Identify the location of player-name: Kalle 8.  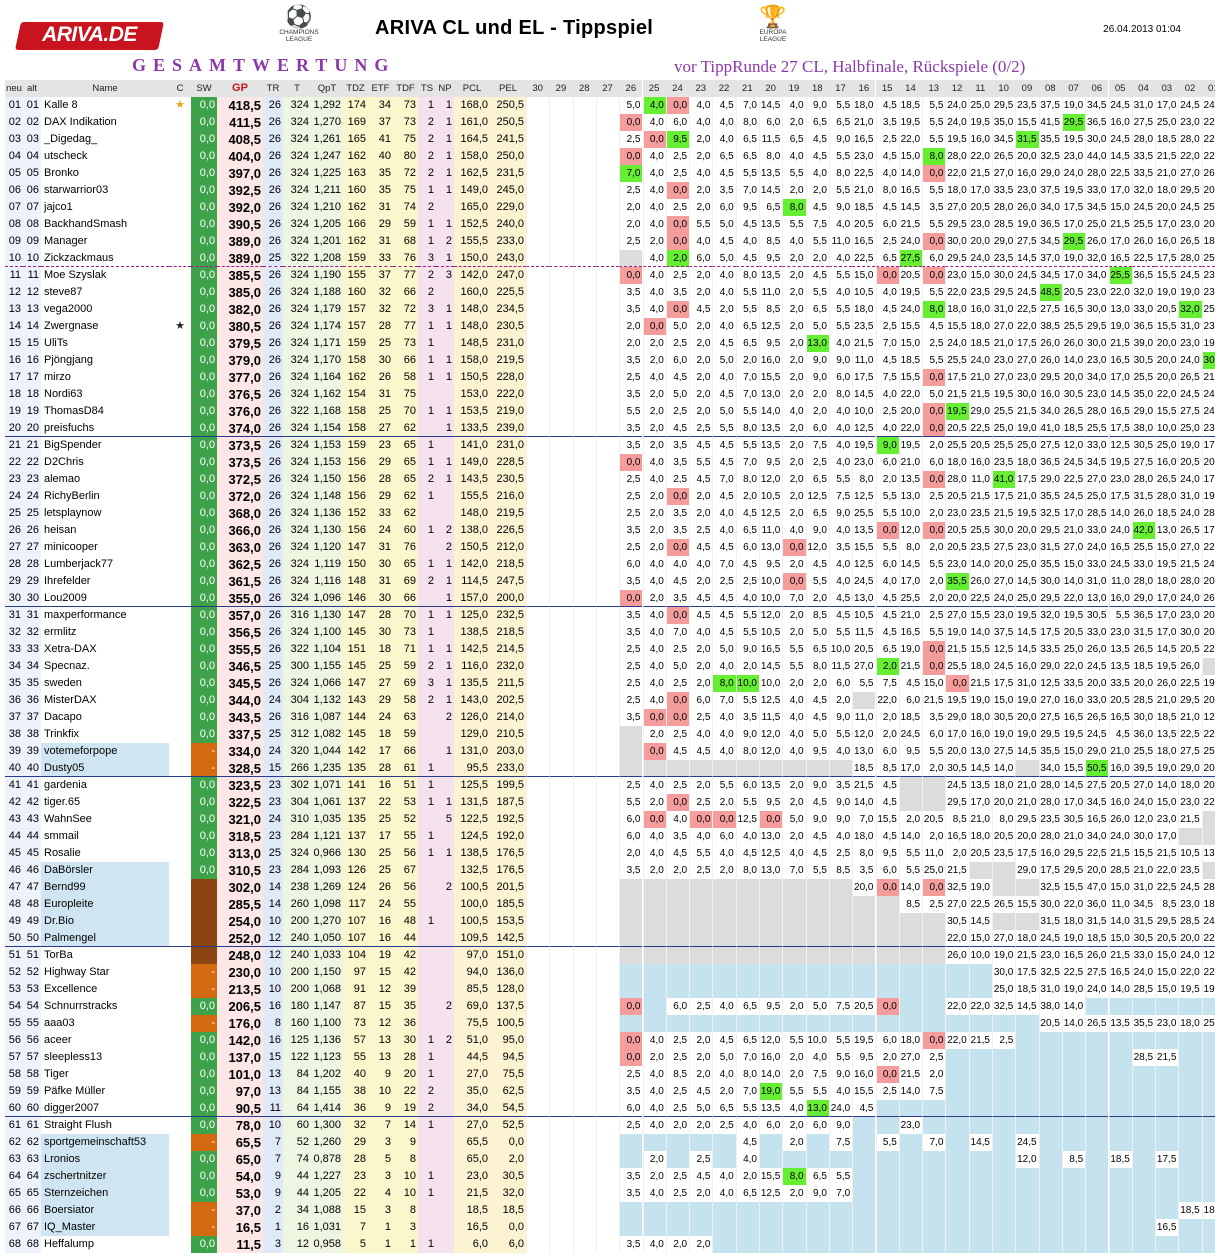
(105, 105).